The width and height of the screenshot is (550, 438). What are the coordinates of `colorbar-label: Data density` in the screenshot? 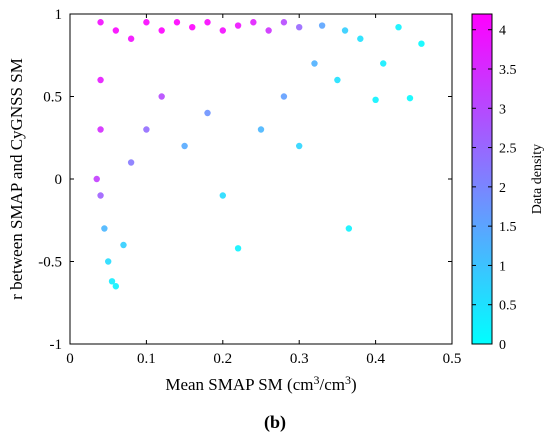 It's located at (537, 179).